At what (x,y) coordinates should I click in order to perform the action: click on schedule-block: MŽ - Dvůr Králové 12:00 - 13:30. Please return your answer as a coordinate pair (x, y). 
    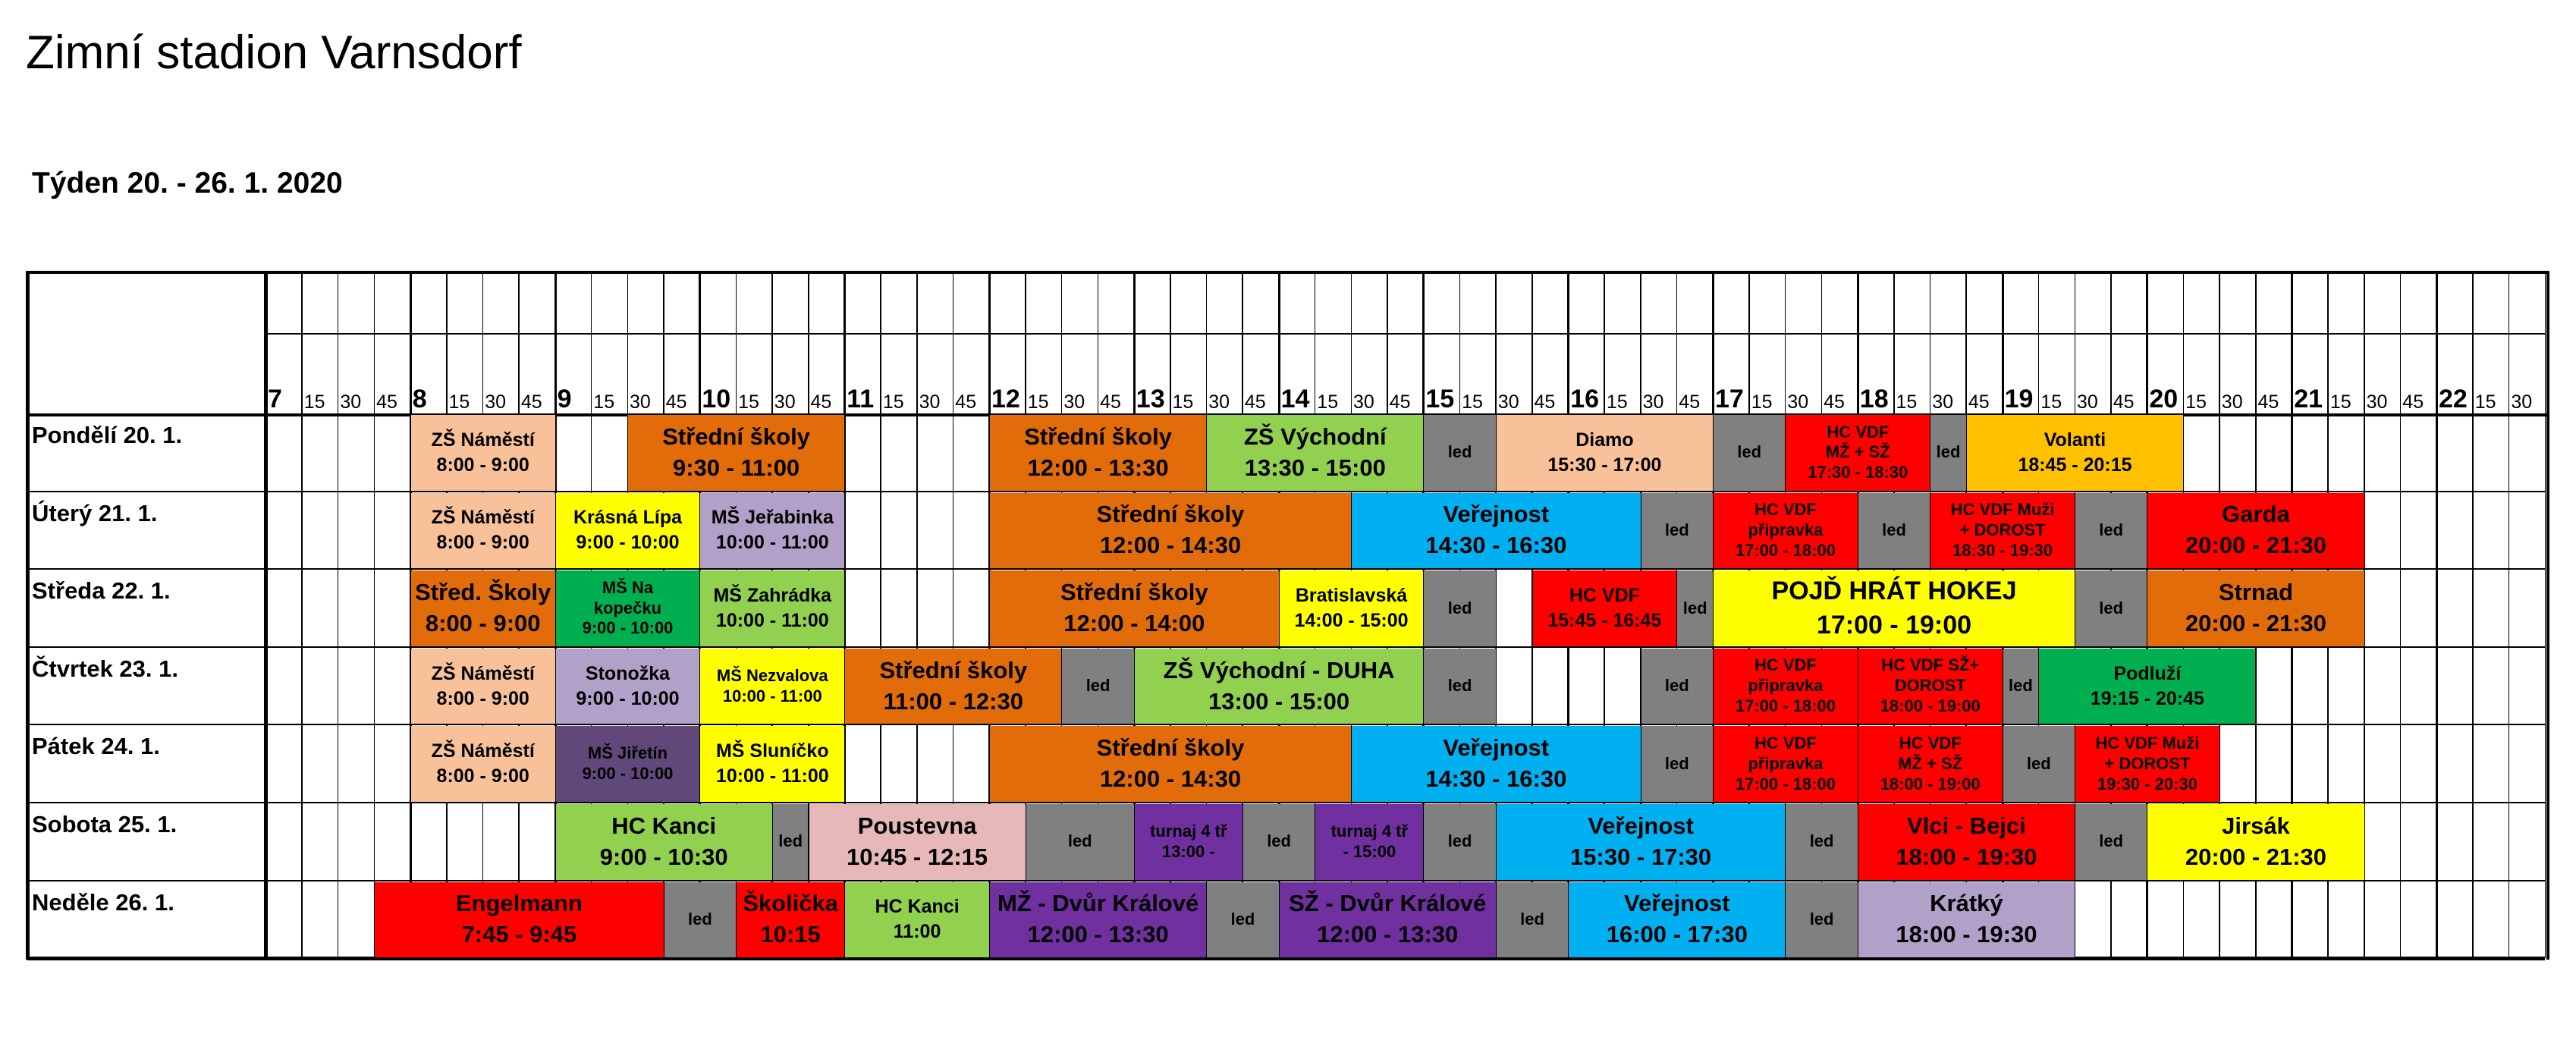
    Looking at the image, I should click on (1098, 919).